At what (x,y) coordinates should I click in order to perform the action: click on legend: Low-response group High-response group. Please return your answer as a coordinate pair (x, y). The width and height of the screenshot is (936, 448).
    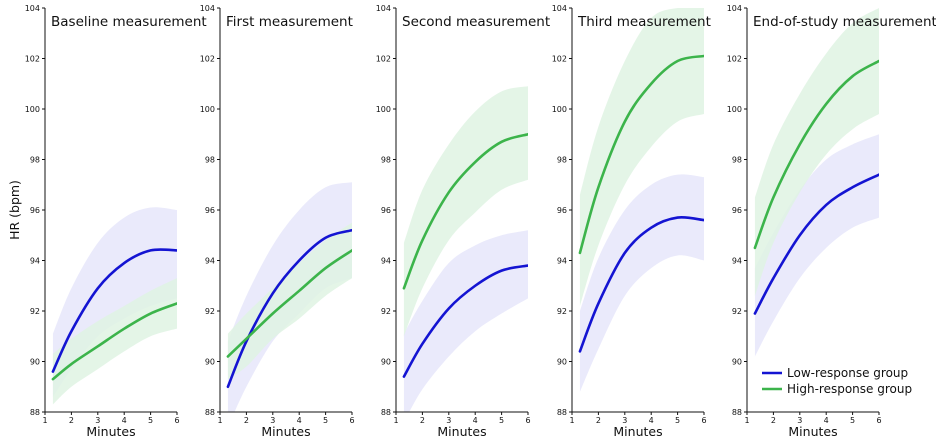
    Looking at the image, I should click on (837, 381).